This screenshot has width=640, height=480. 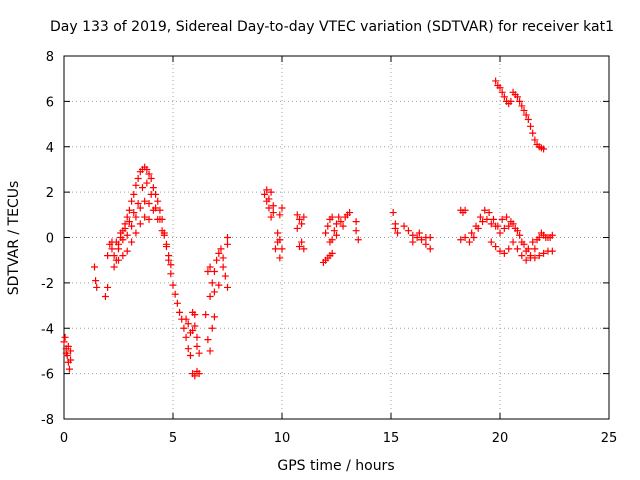 I want to click on y-axis-label: SDTVAR / TECUs, so click(x=14, y=238).